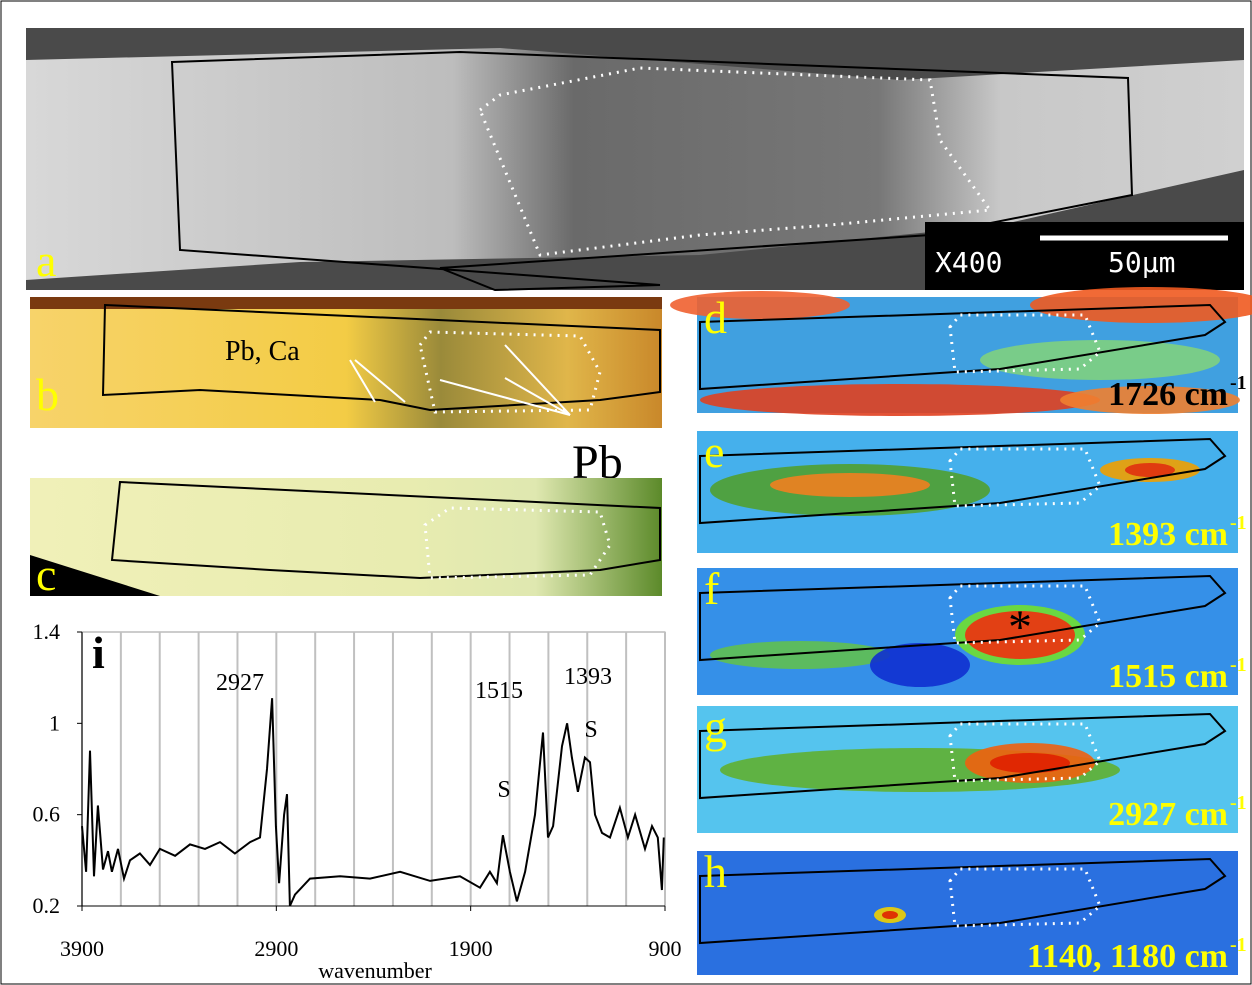  Describe the element at coordinates (715, 317) in the screenshot. I see `panel-label: d` at that location.